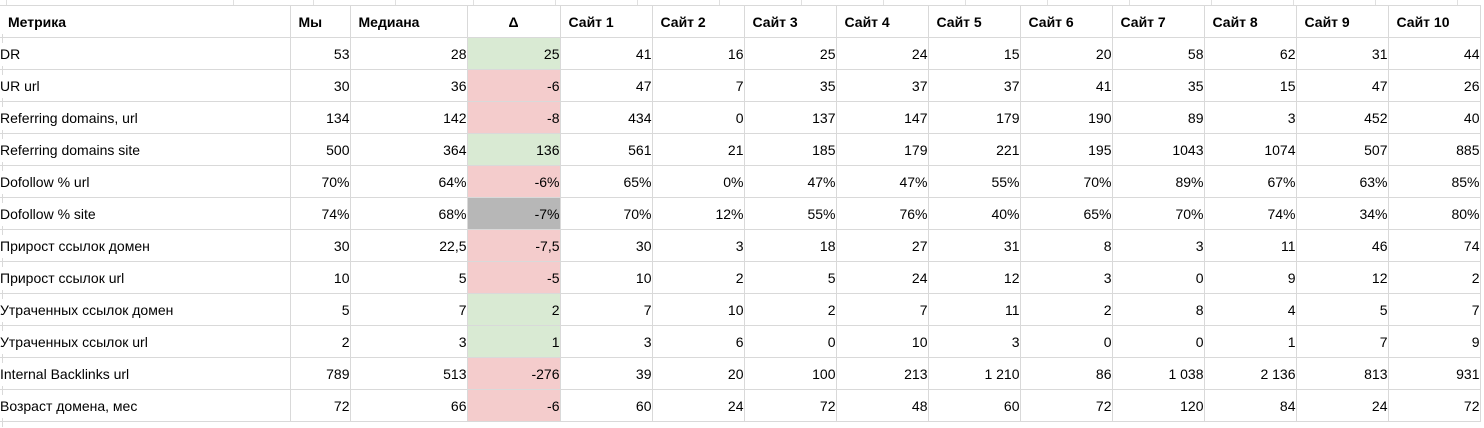 The width and height of the screenshot is (1484, 428). I want to click on median-value-cell: 68%, so click(408, 213).